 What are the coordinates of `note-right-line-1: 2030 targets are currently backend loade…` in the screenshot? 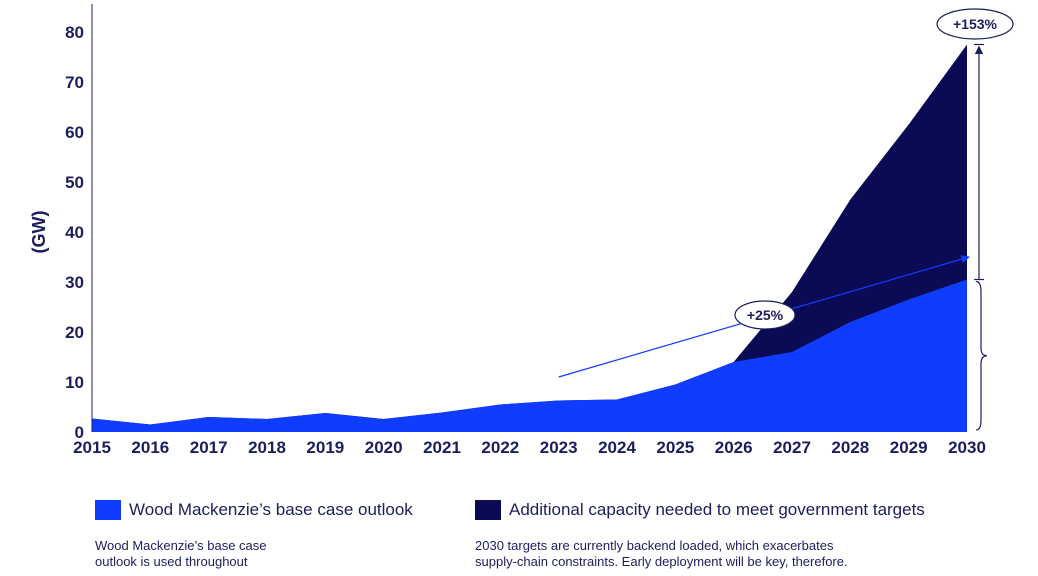 It's located at (654, 545).